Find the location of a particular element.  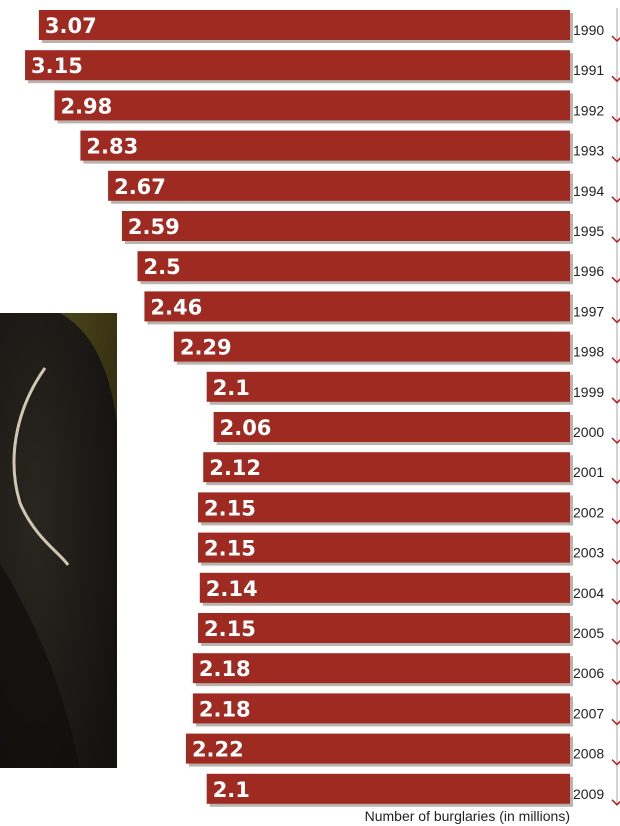

year-label: 1991 is located at coordinates (588, 70).